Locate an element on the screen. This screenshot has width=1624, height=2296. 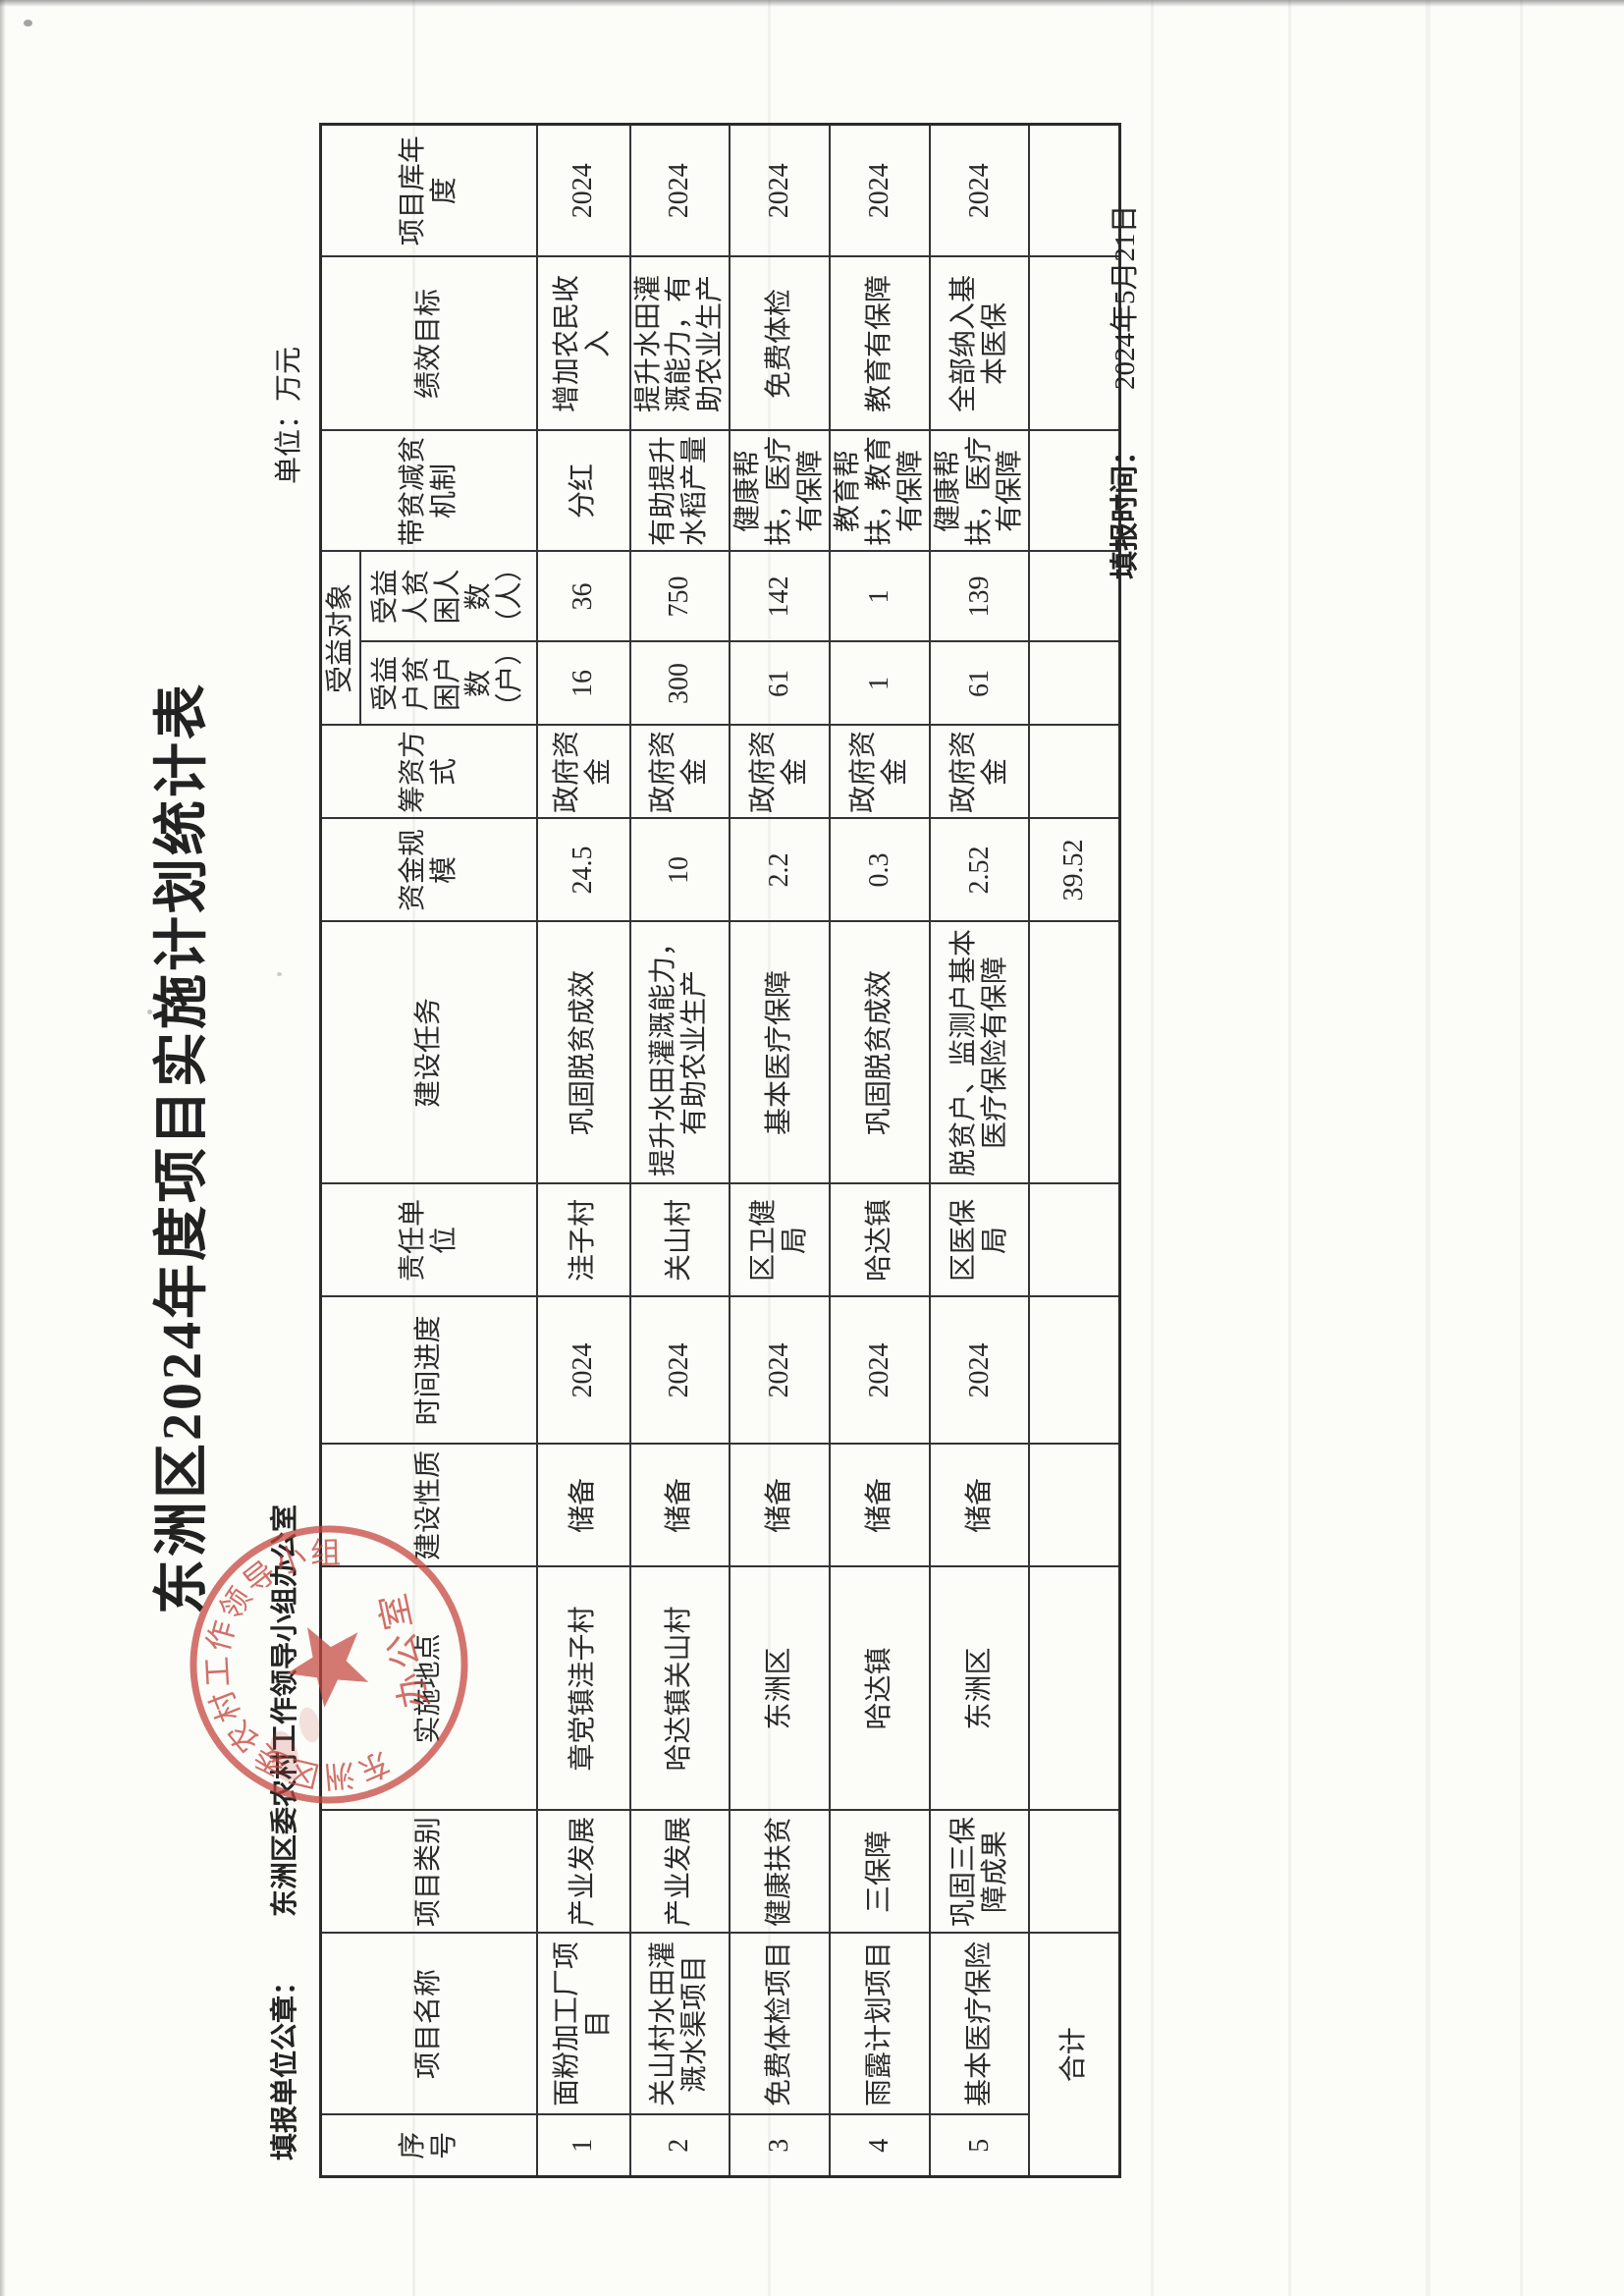
document-title: 东洲区2024年度项目实施计划统计表 is located at coordinates (182, 1148).